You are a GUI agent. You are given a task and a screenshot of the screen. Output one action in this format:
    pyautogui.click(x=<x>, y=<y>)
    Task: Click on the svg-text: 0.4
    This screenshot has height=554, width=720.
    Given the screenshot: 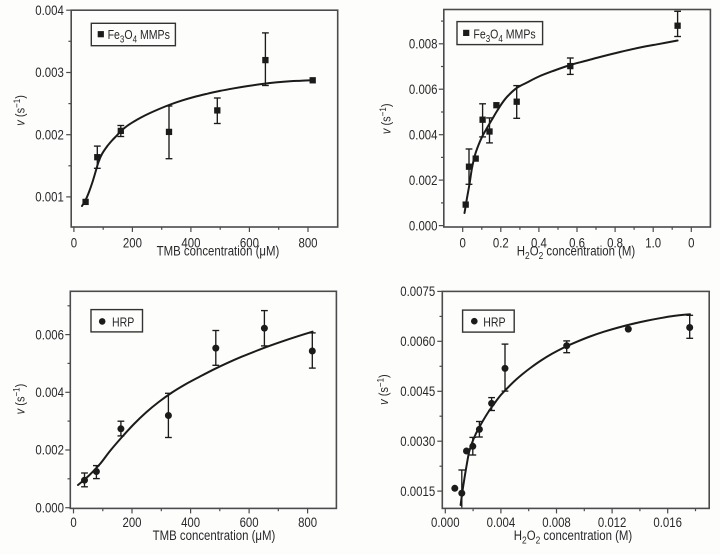 What is the action you would take?
    pyautogui.click(x=539, y=242)
    